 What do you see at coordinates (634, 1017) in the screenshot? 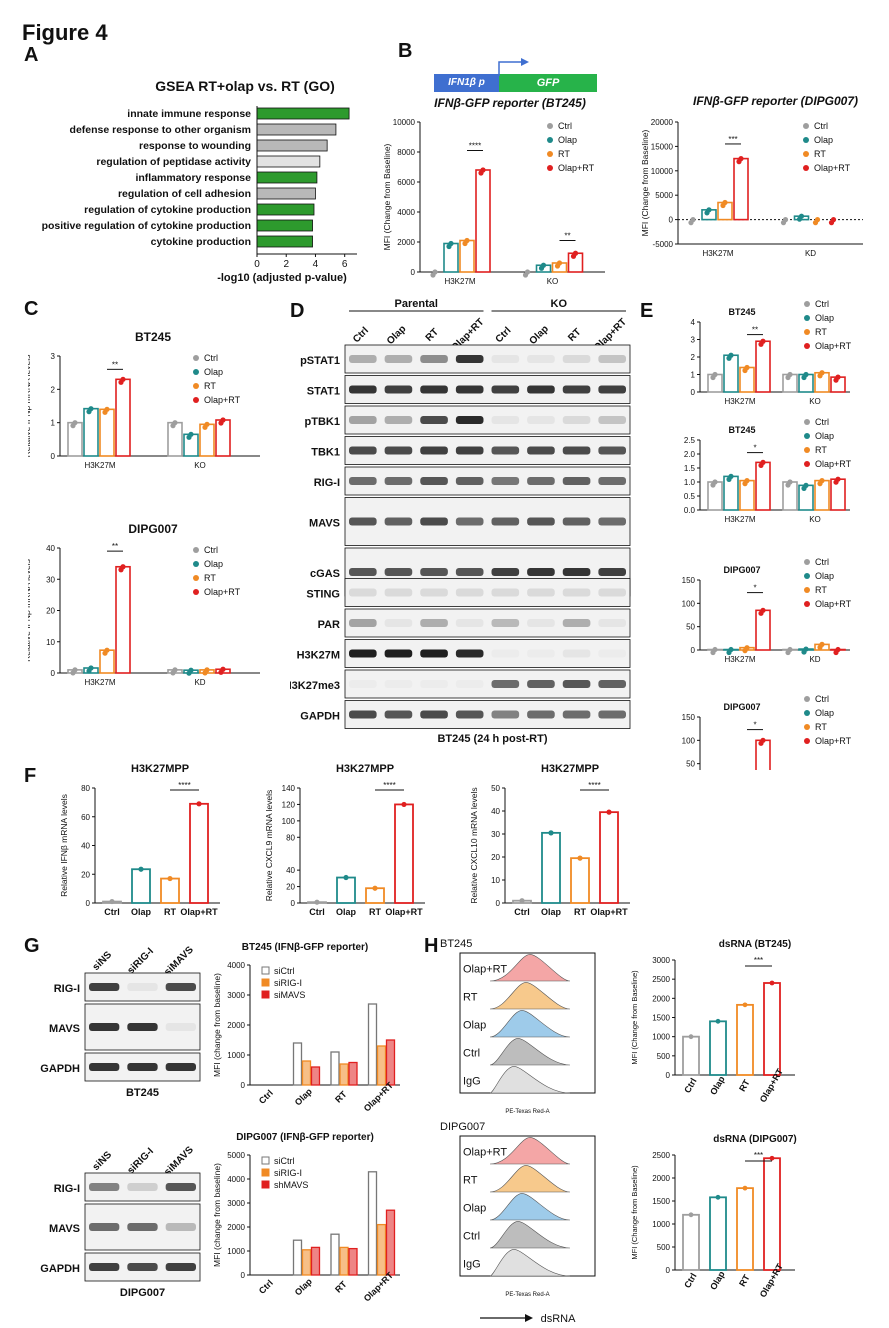
I see `y-axis-label: MFI (Change from Baseline)` at bounding box center [634, 1017].